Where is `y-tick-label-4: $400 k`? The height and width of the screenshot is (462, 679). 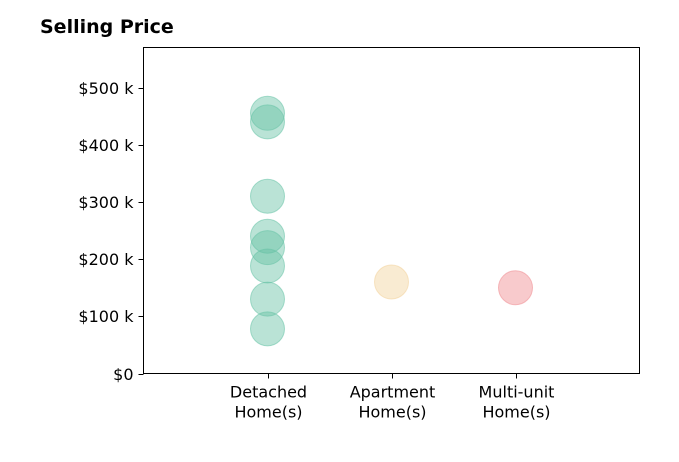
y-tick-label-4: $400 k is located at coordinates (106, 145).